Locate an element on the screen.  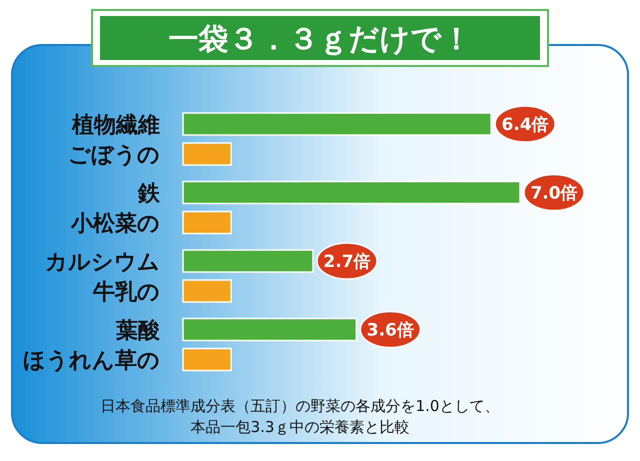
y-tick-label: 葉酸 is located at coordinates (138, 331).